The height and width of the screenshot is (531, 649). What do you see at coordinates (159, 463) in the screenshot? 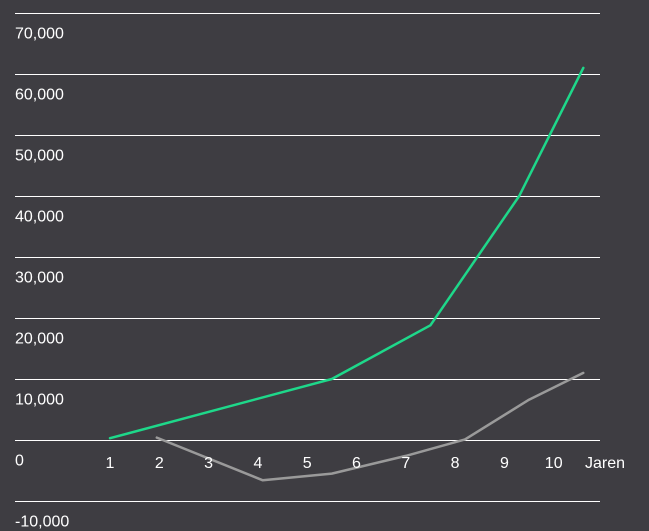
I see `x-tick-label: 2` at bounding box center [159, 463].